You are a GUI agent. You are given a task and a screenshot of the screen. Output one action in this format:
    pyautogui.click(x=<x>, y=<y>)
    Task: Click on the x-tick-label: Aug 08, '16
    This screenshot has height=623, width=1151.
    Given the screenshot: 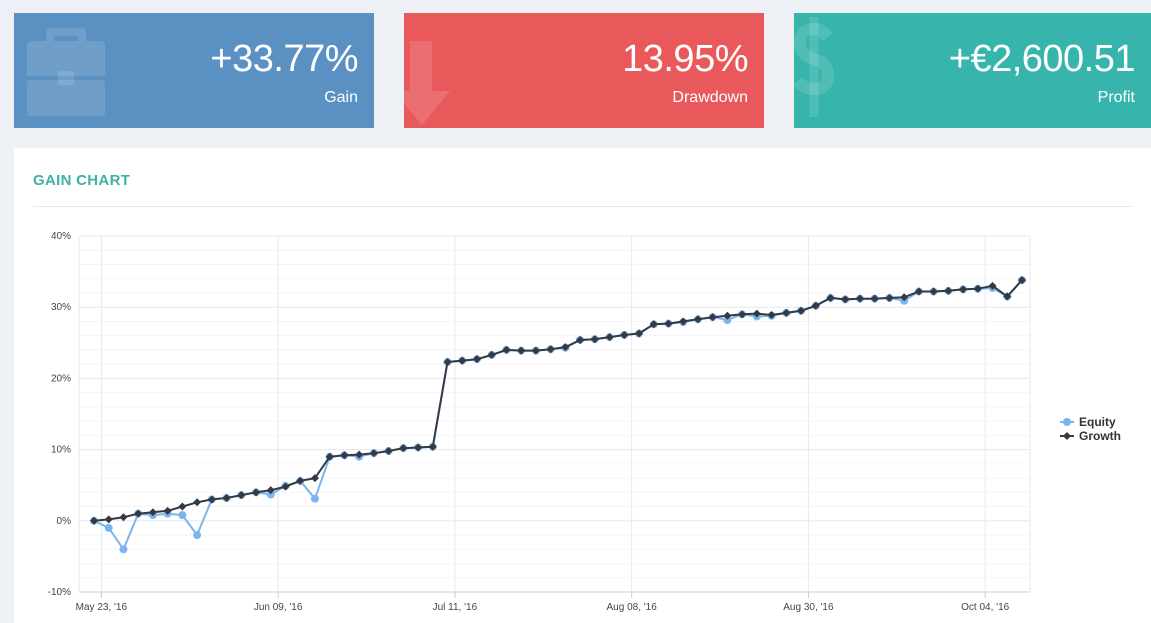 What is the action you would take?
    pyautogui.click(x=632, y=607)
    